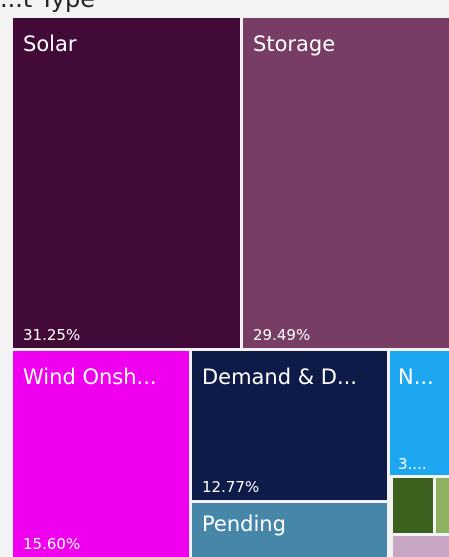 This screenshot has width=449, height=557. What do you see at coordinates (289, 425) in the screenshot?
I see `tile-demand: Demand & D... 12.77%` at bounding box center [289, 425].